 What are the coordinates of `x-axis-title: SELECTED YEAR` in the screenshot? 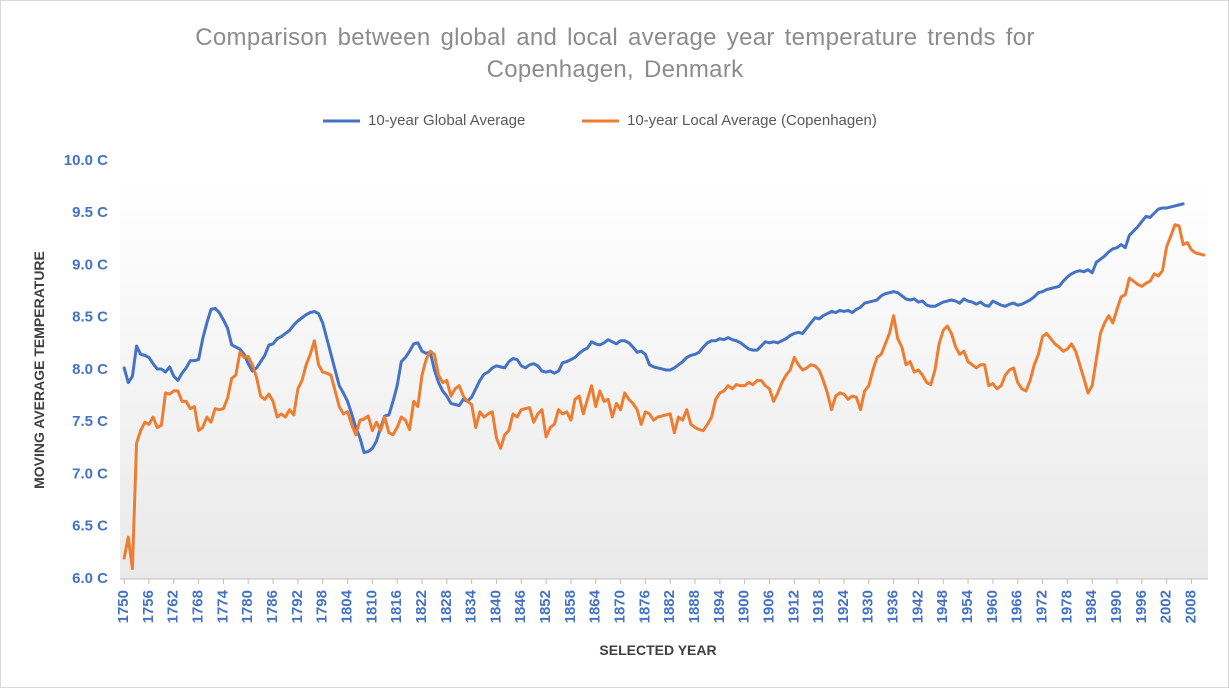 It's located at (657, 650).